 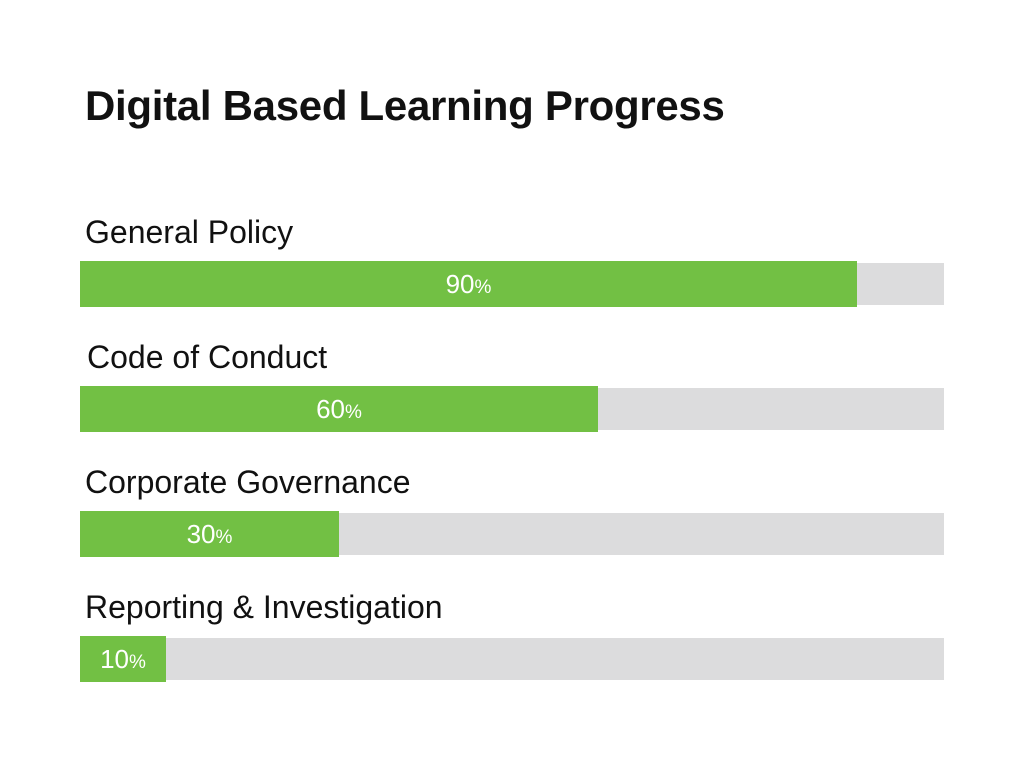 I want to click on value-number: 90, so click(x=460, y=284).